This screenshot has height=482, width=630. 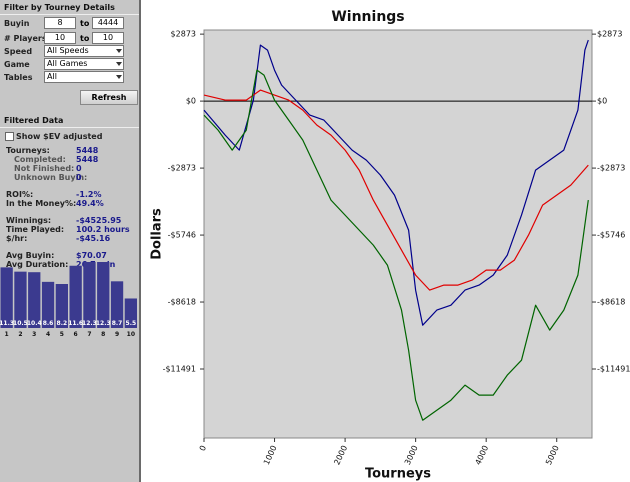 I want to click on bar-label: 10.4, so click(x=34, y=323).